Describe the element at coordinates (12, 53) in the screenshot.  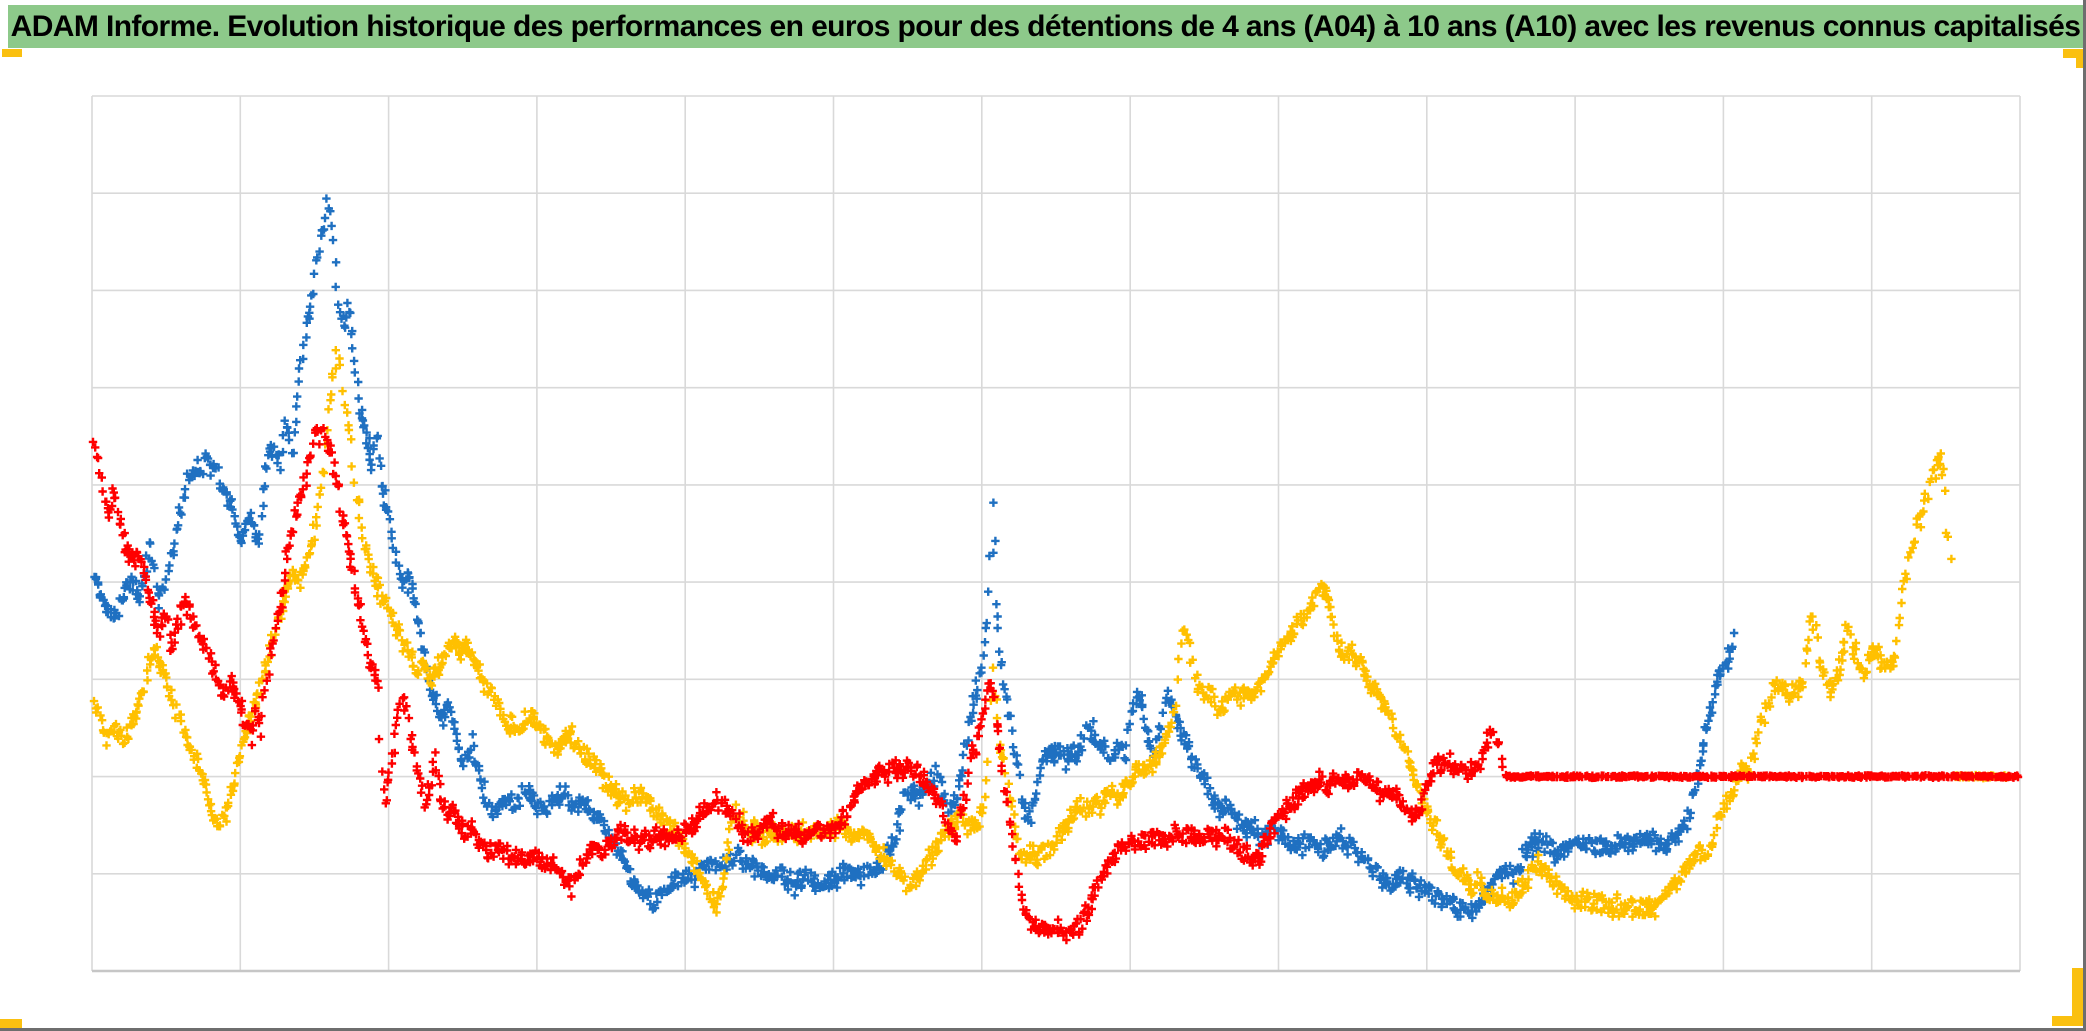
I see `accent-mark-top-left` at that location.